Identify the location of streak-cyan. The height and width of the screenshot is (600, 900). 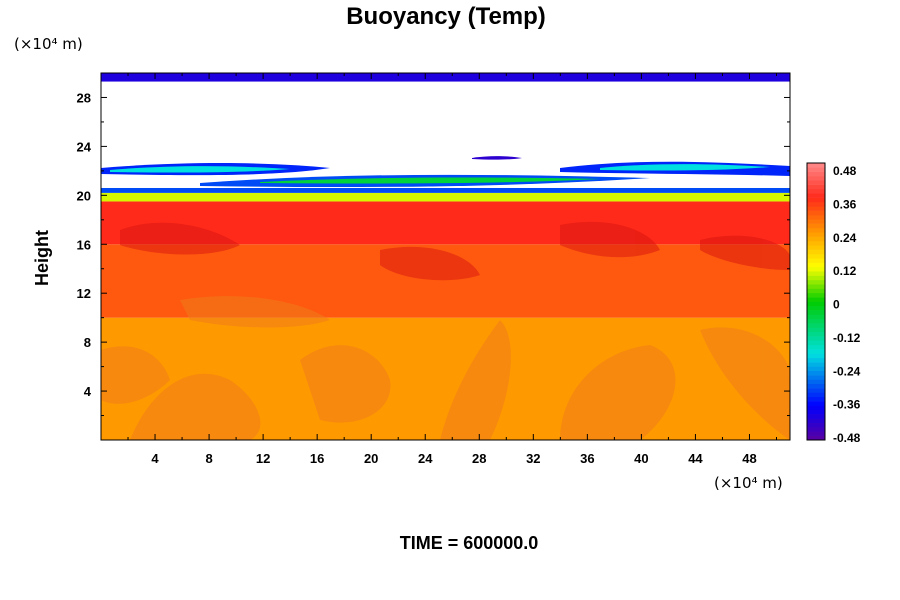
(200, 169).